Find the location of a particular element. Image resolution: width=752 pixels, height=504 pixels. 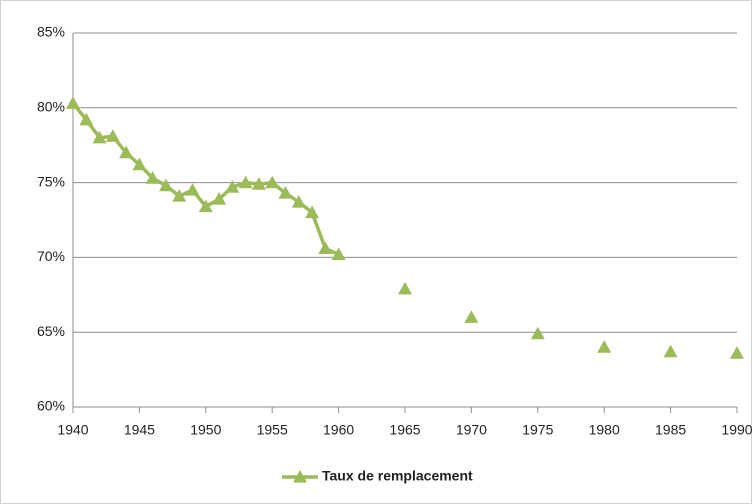

x-tick-label: 1990 is located at coordinates (736, 430).